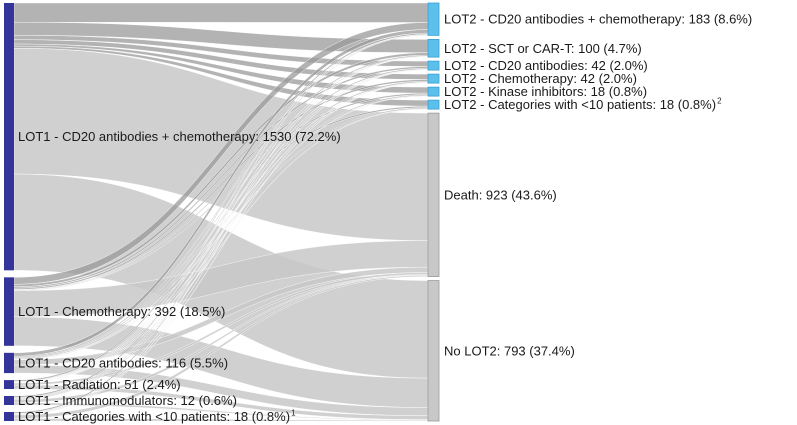 The height and width of the screenshot is (425, 797). What do you see at coordinates (509, 350) in the screenshot?
I see `target-label-7: No LOT2: 793 (37.4%)` at bounding box center [509, 350].